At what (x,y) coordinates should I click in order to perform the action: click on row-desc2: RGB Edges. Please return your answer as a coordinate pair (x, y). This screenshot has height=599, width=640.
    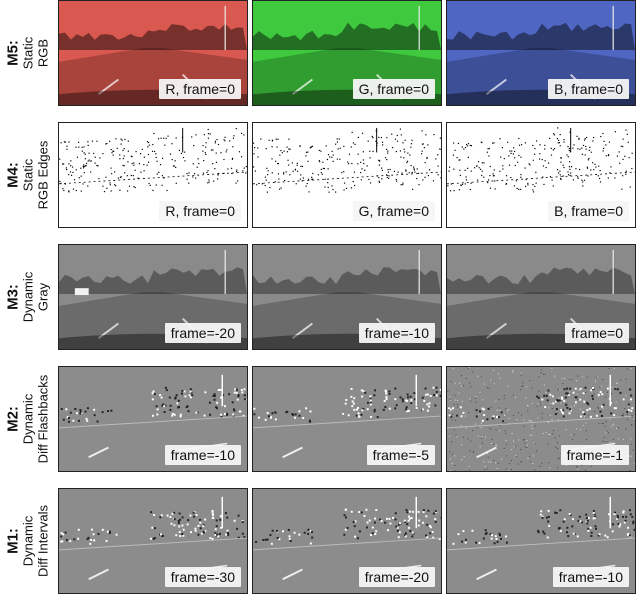
    Looking at the image, I should click on (43, 175).